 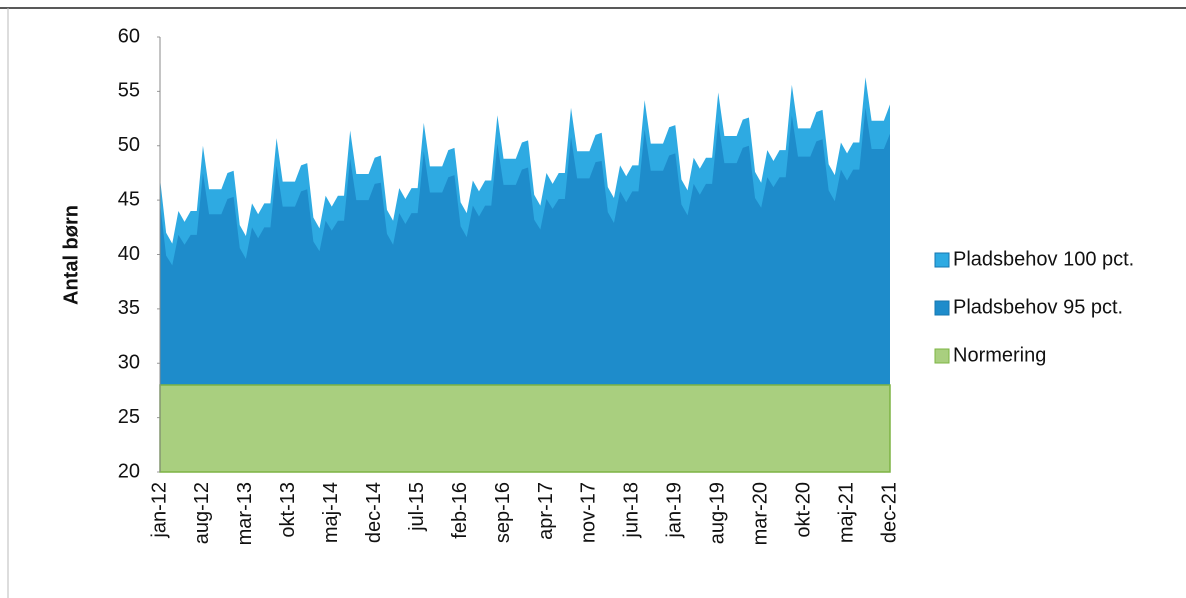 I want to click on legend-label: Normering, so click(x=999, y=355).